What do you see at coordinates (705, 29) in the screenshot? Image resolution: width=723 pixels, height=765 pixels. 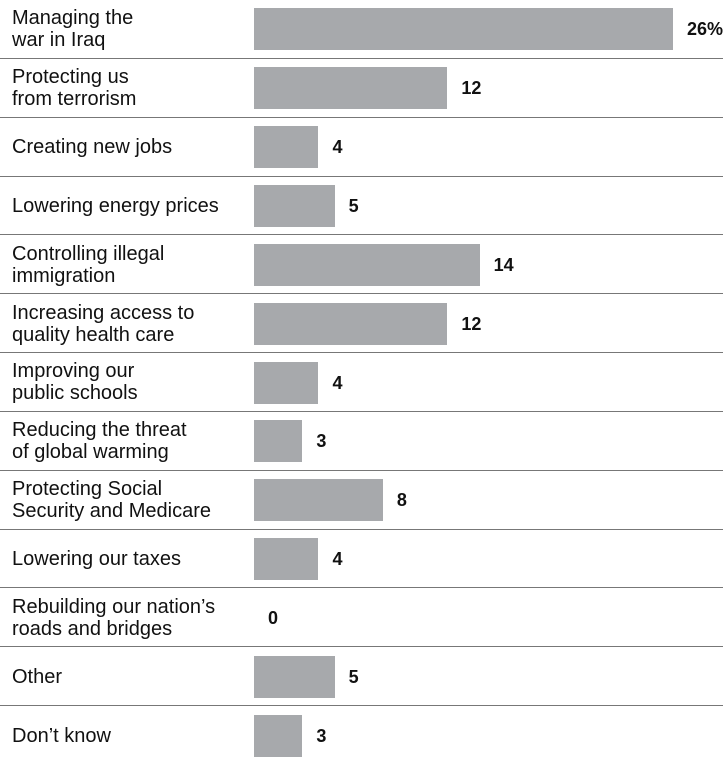 I see `value-label: 26%` at bounding box center [705, 29].